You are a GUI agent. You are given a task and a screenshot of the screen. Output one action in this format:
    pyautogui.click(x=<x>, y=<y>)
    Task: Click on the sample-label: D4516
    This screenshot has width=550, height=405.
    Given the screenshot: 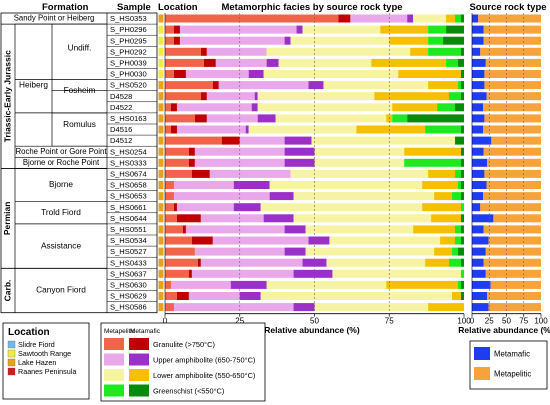 What is the action you would take?
    pyautogui.click(x=121, y=129)
    